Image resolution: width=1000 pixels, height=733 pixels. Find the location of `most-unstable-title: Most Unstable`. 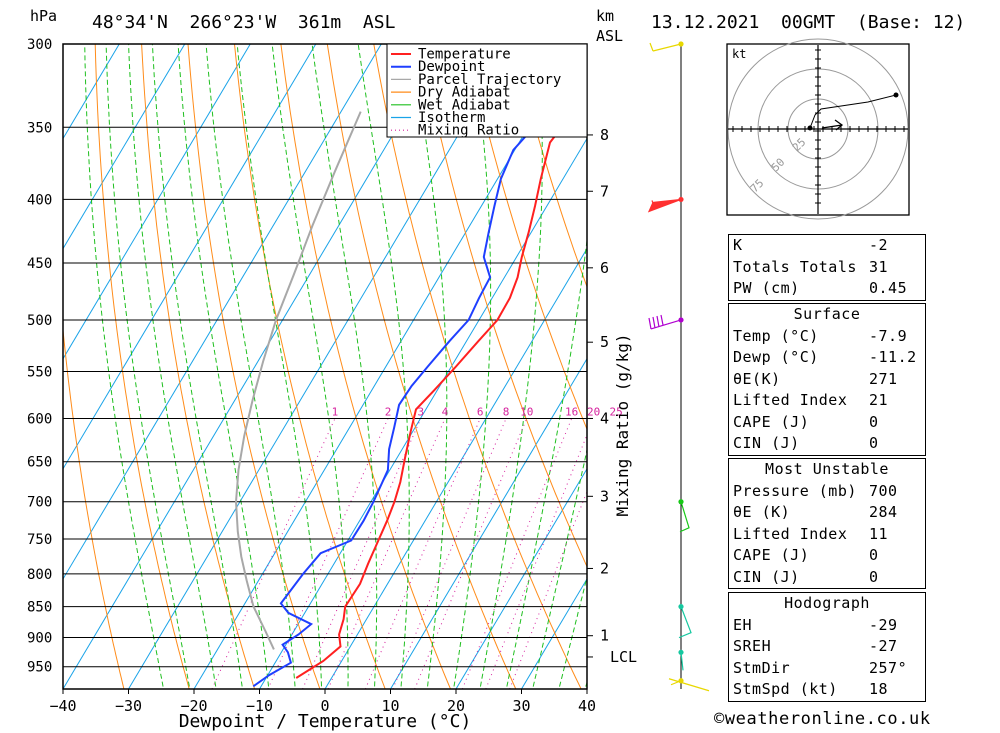

most-unstable-title: Most Unstable is located at coordinates (827, 469).